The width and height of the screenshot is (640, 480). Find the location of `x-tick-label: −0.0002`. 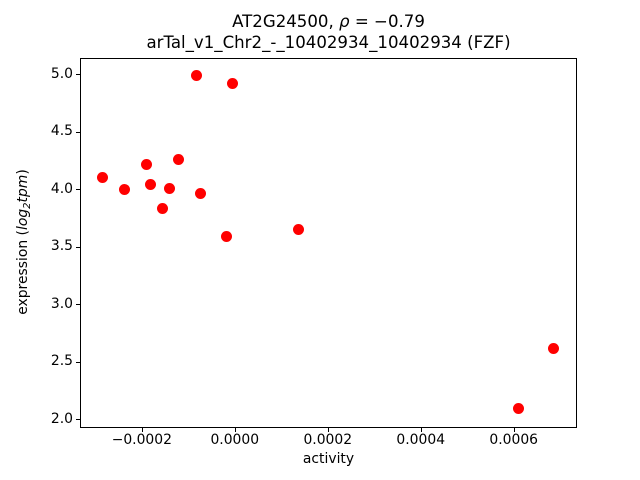

x-tick-label: −0.0002 is located at coordinates (141, 440).